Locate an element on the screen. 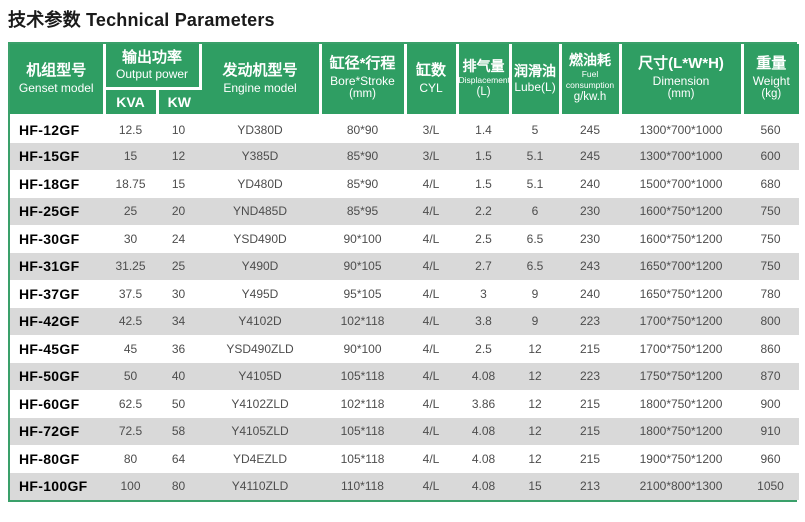  displacement-cell: 3.8 is located at coordinates (484, 321).